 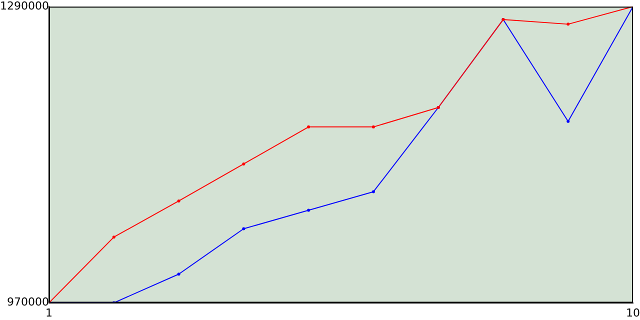 What do you see at coordinates (24, 6) in the screenshot?
I see `y-tick-label: 1290000` at bounding box center [24, 6].